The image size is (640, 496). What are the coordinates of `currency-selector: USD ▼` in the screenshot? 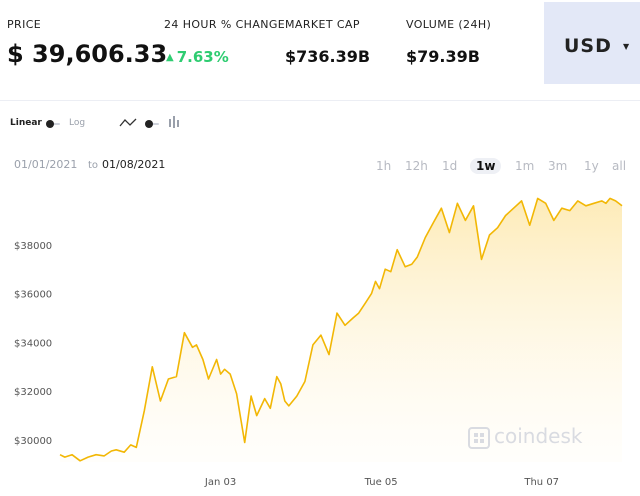 It's located at (592, 43).